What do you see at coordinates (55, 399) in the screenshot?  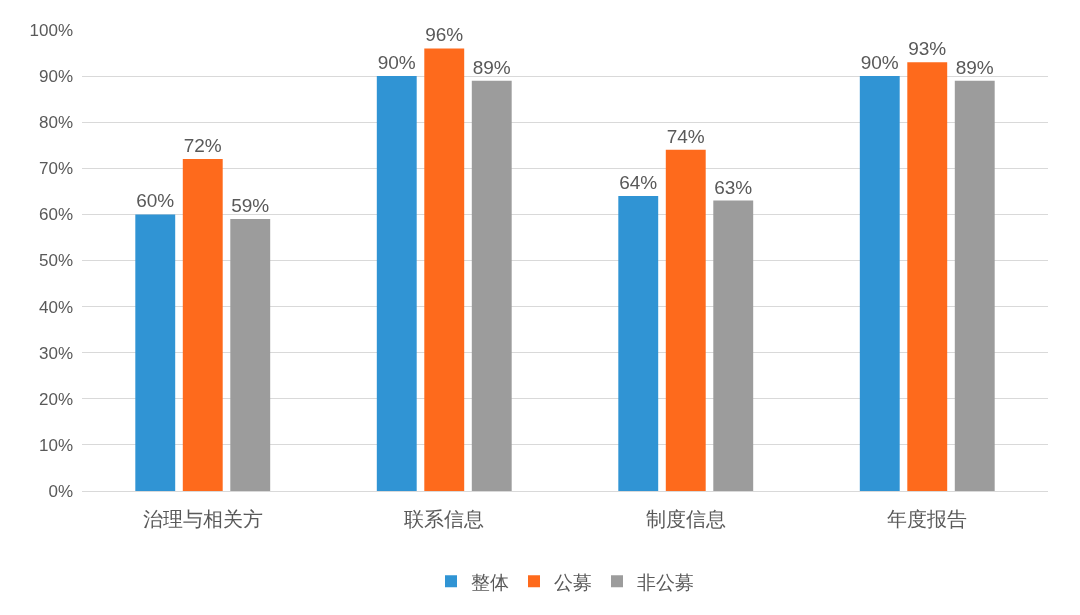 I see `y-tick-label: 20%` at bounding box center [55, 399].